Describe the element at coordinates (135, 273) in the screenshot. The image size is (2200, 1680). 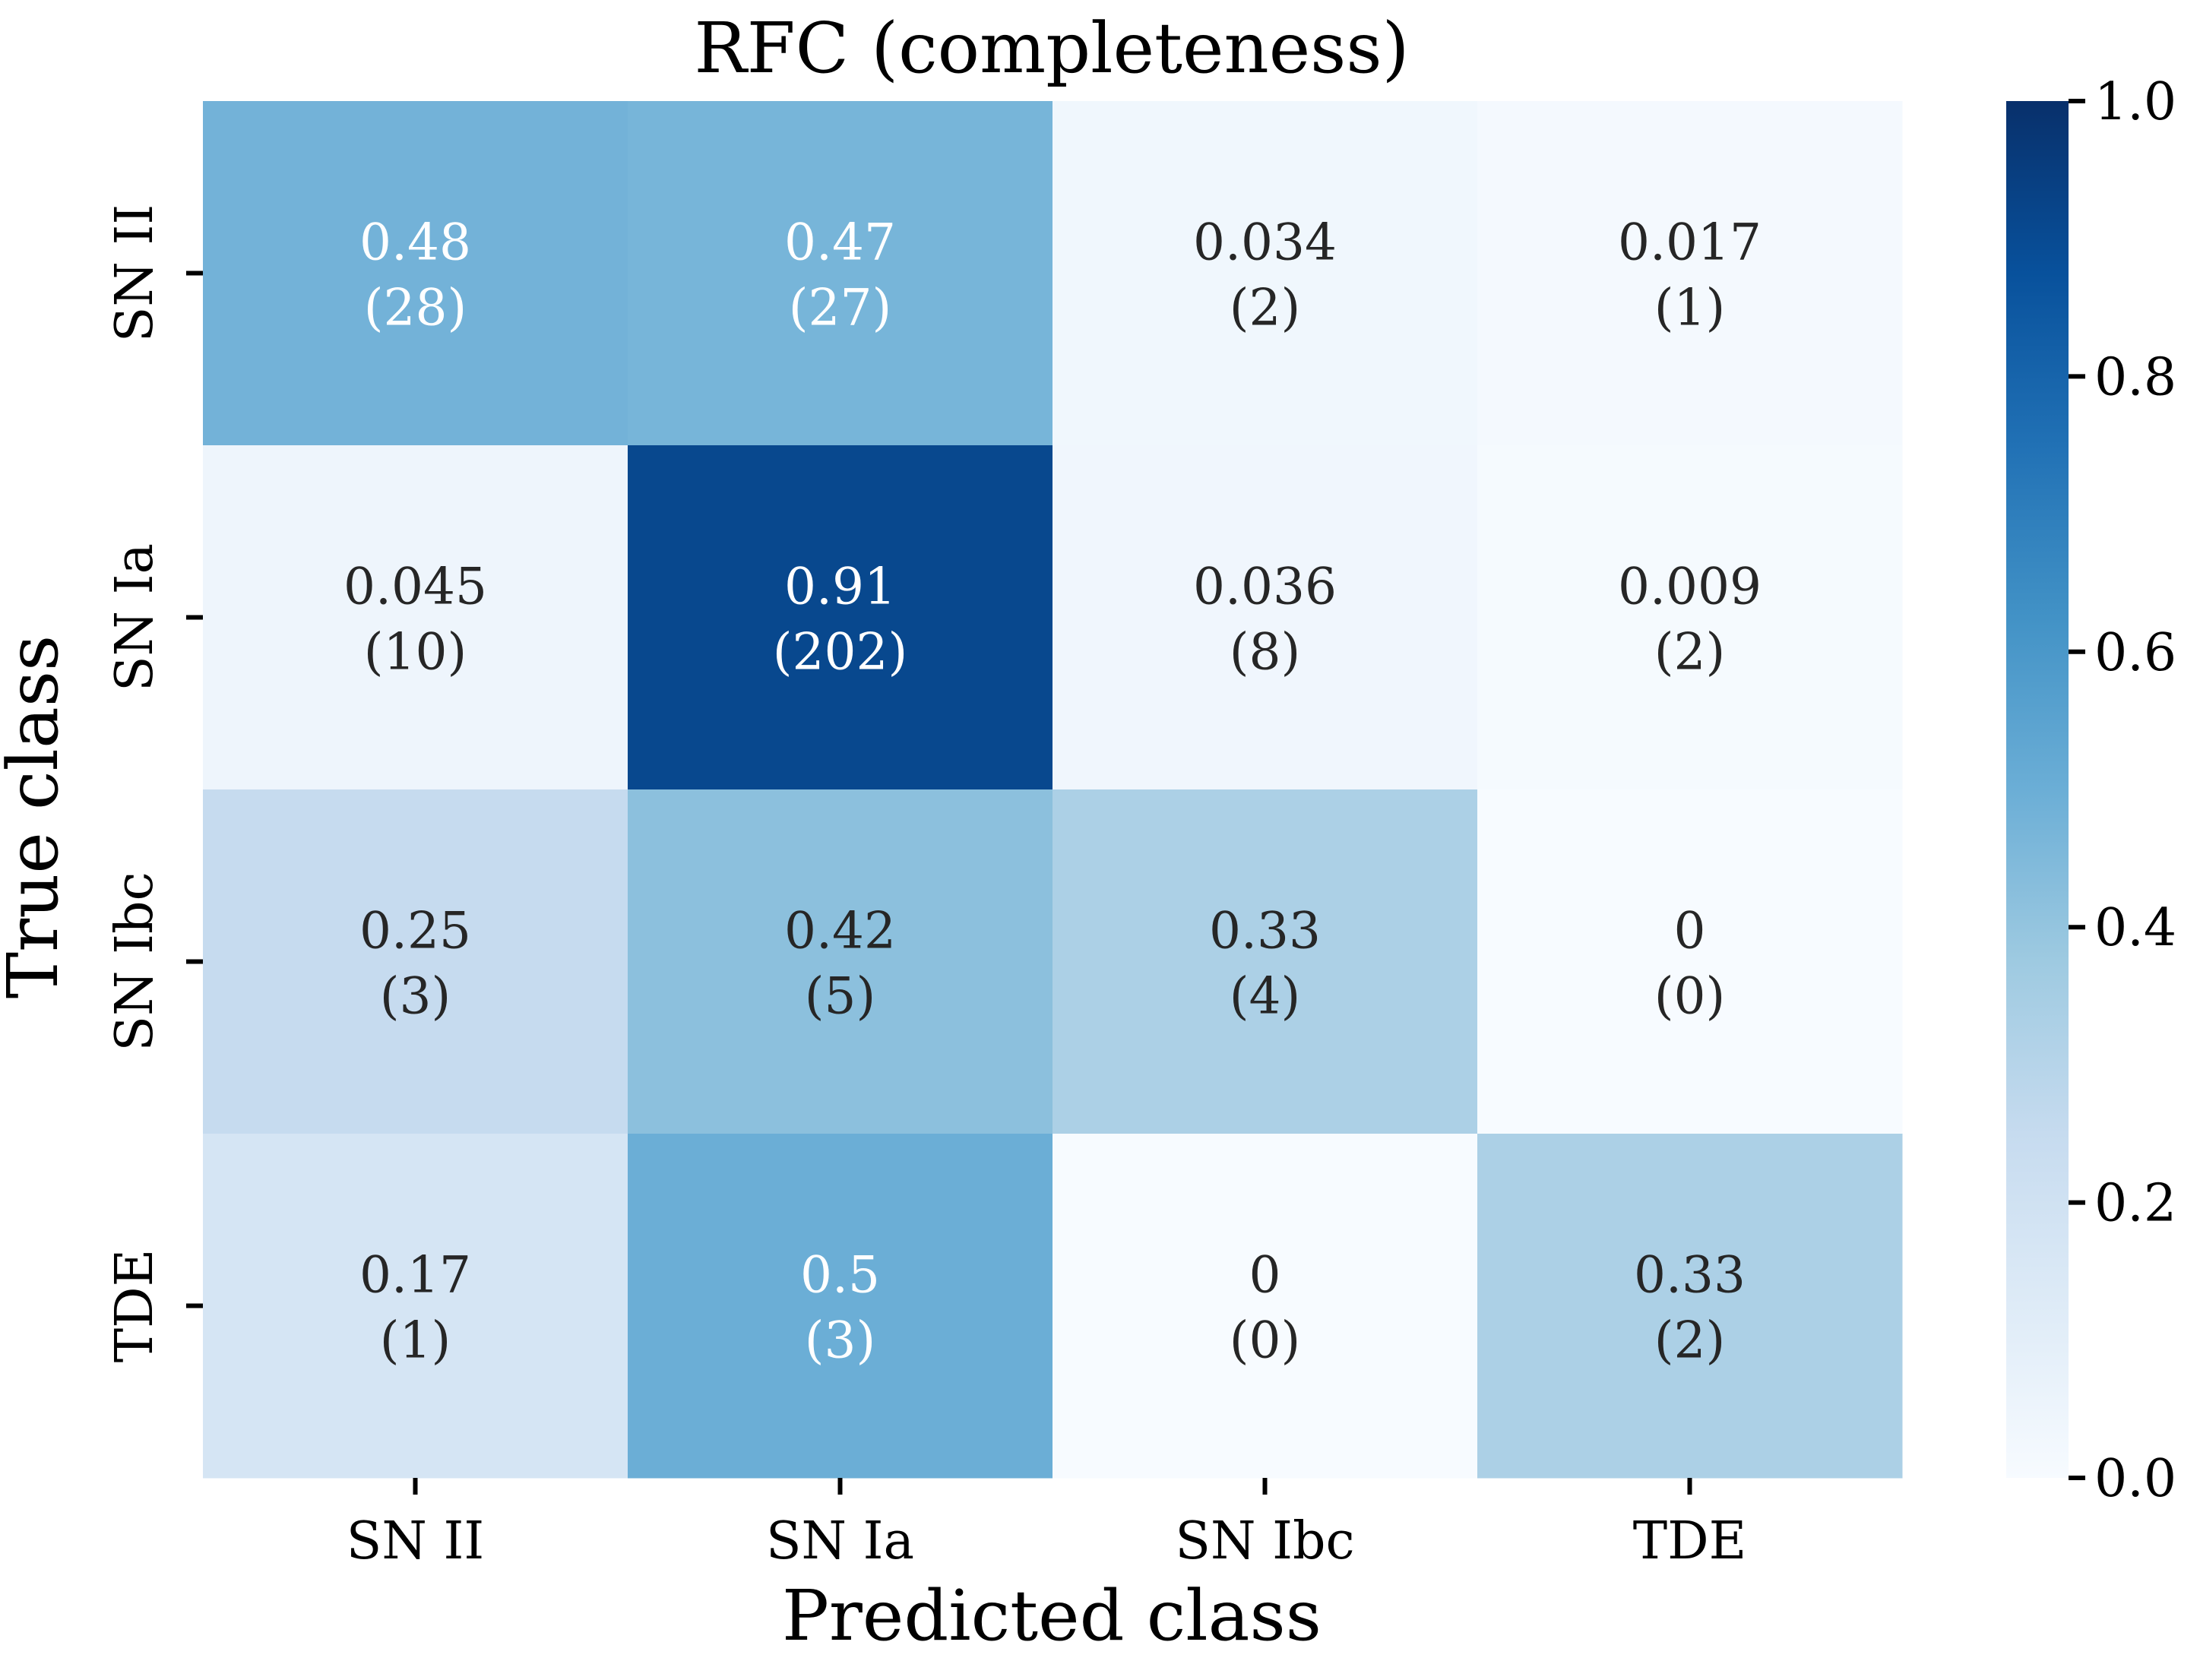
I see `y-tick-label: SN II` at that location.